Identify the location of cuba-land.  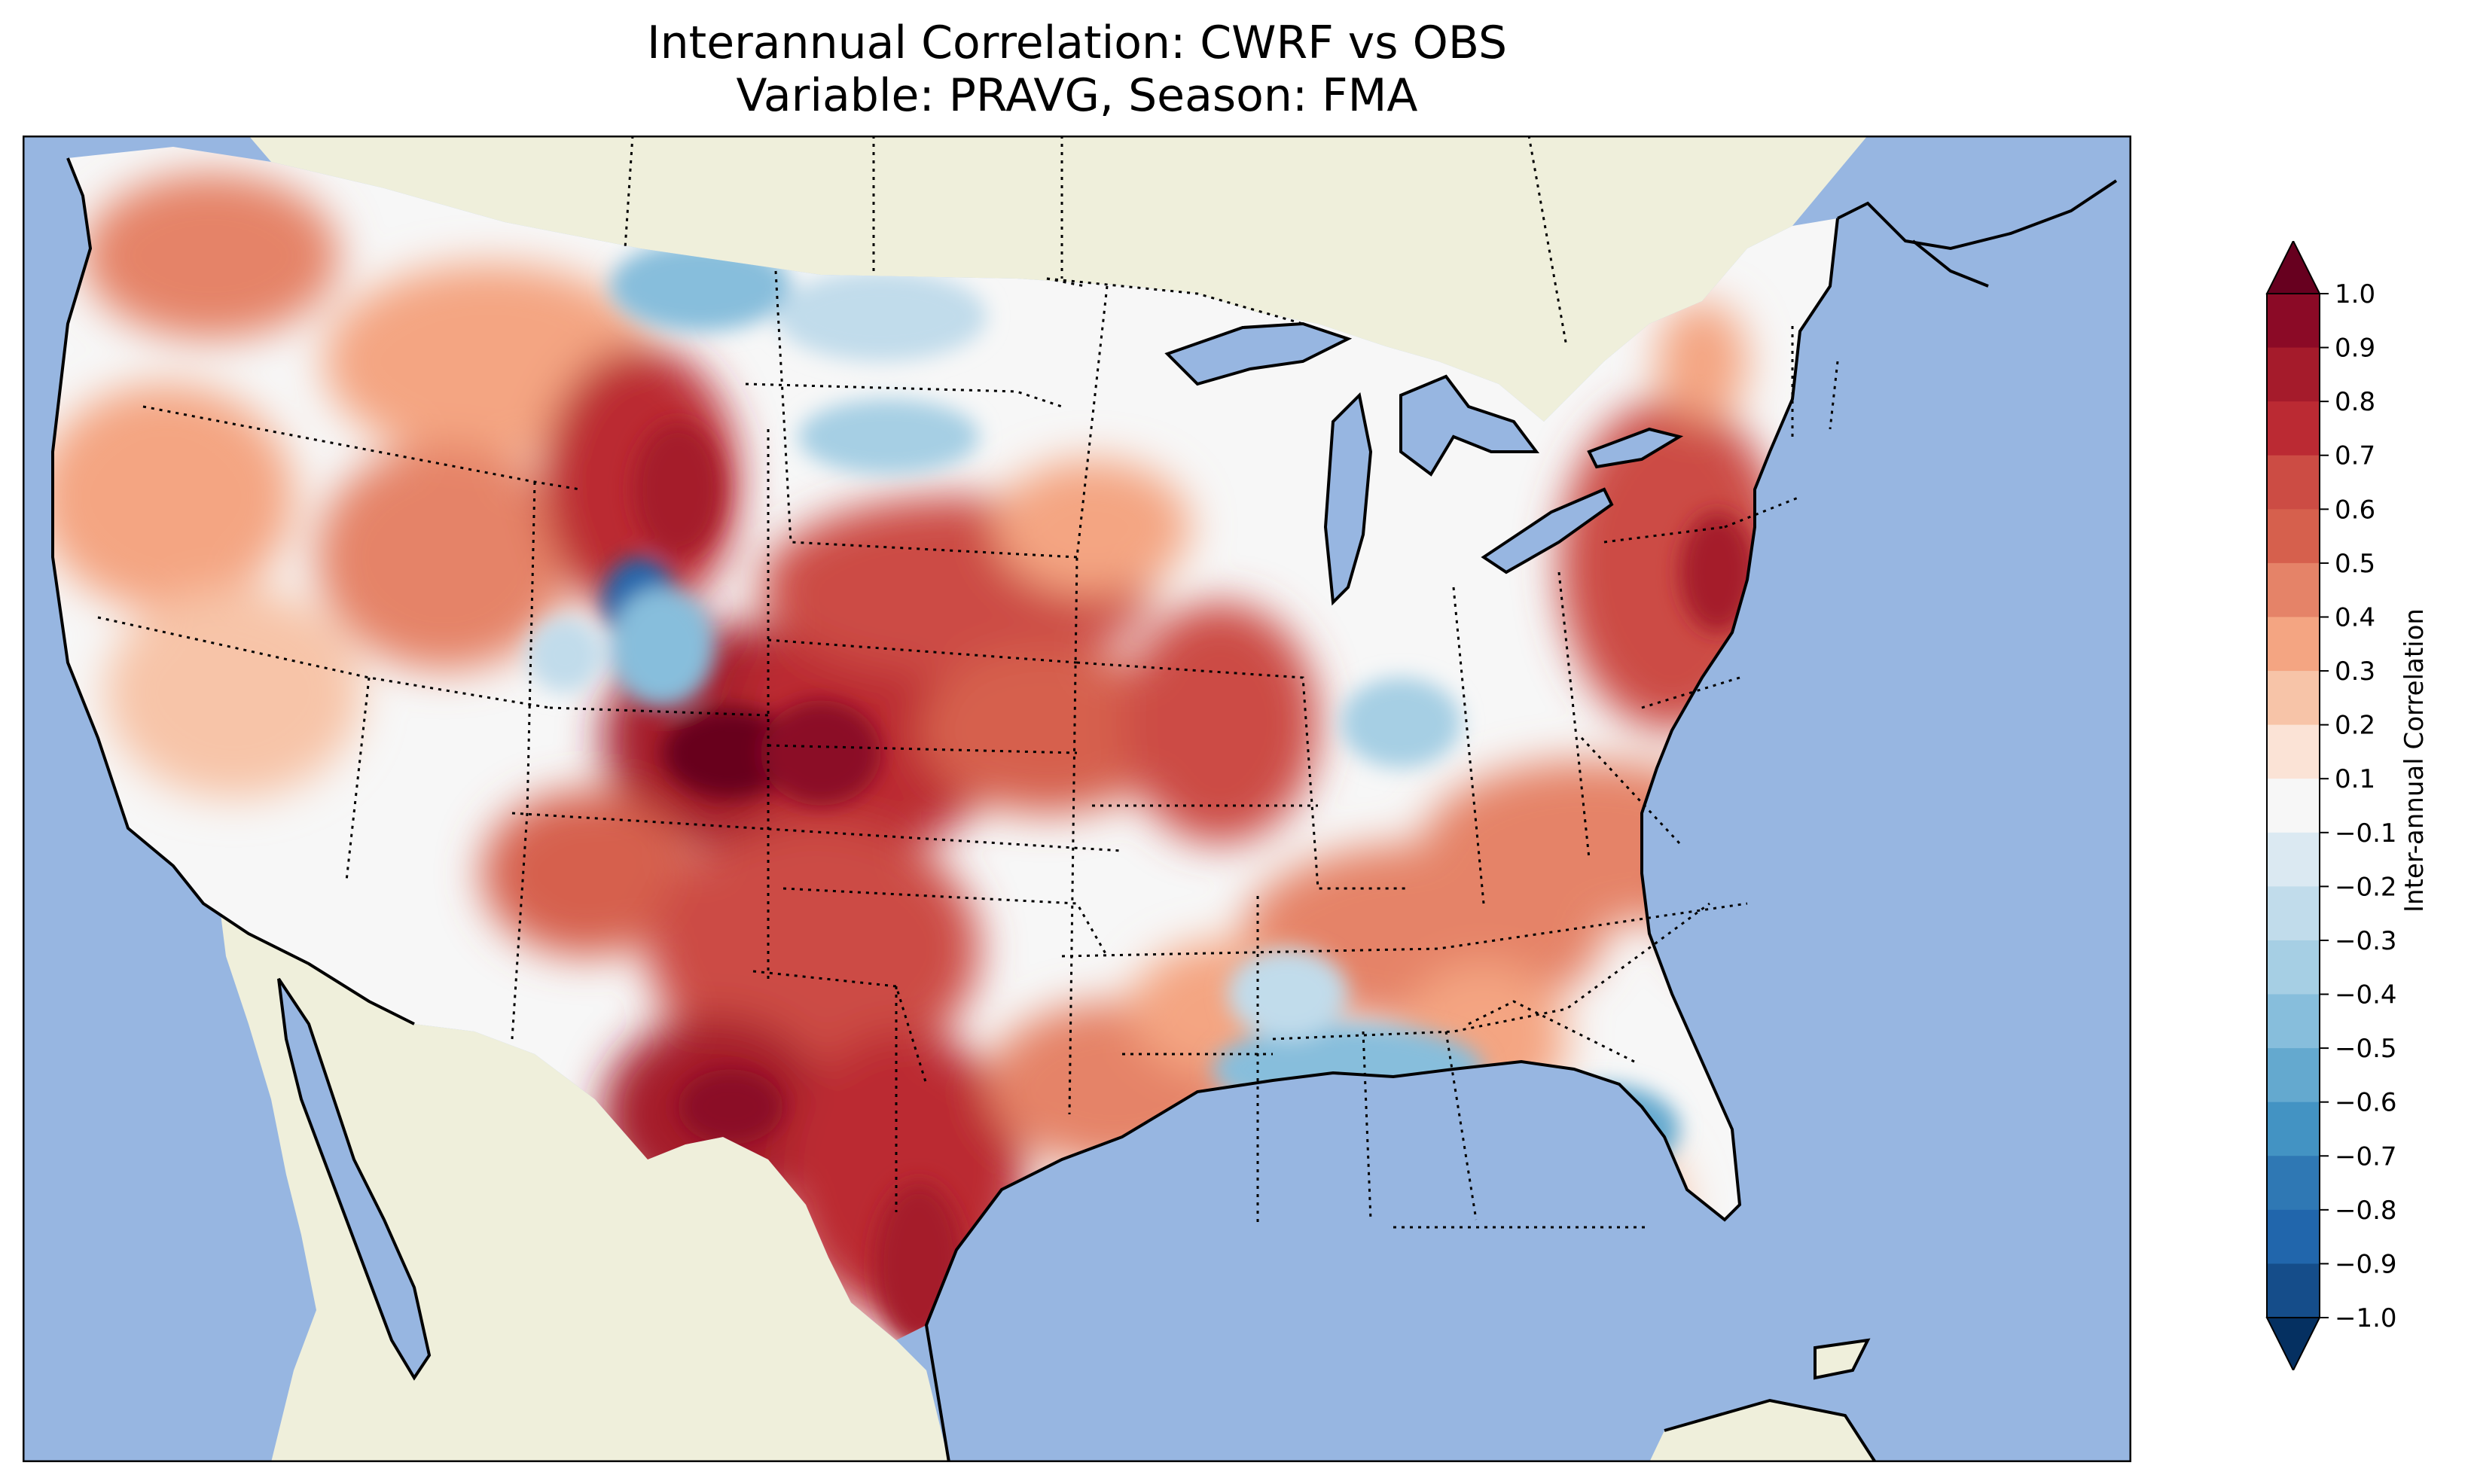
(1841, 1359).